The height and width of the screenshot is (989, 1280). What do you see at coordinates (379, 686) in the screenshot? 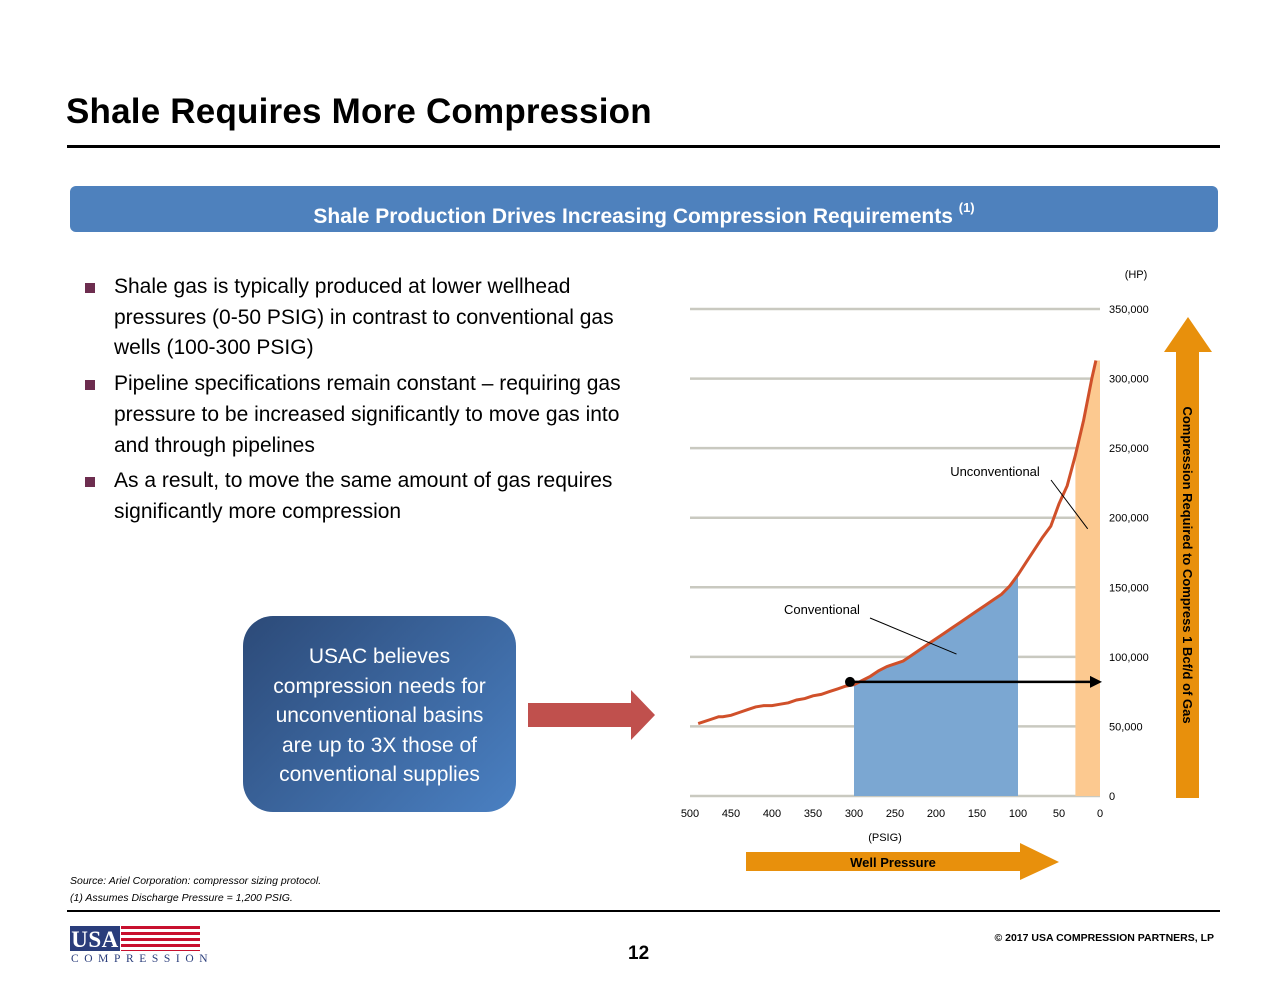
I see `callout-line: compression needs for` at bounding box center [379, 686].